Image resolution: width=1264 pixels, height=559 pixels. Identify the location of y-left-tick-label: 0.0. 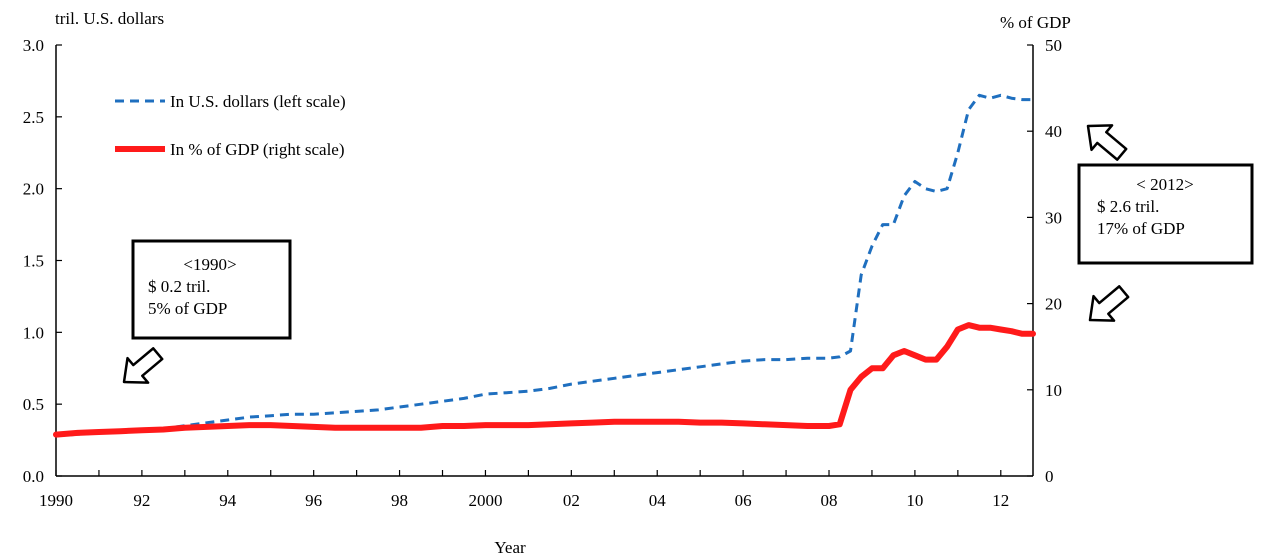
(33, 476).